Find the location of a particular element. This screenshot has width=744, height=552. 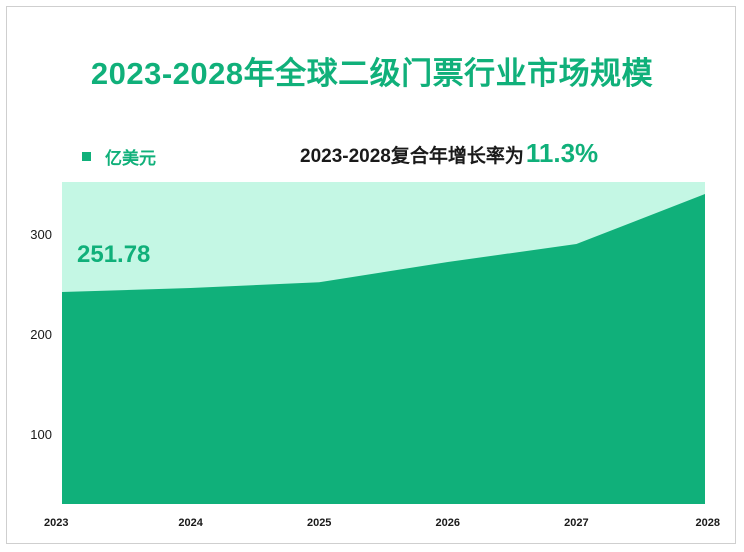

data-label: 251.78 is located at coordinates (113, 254).